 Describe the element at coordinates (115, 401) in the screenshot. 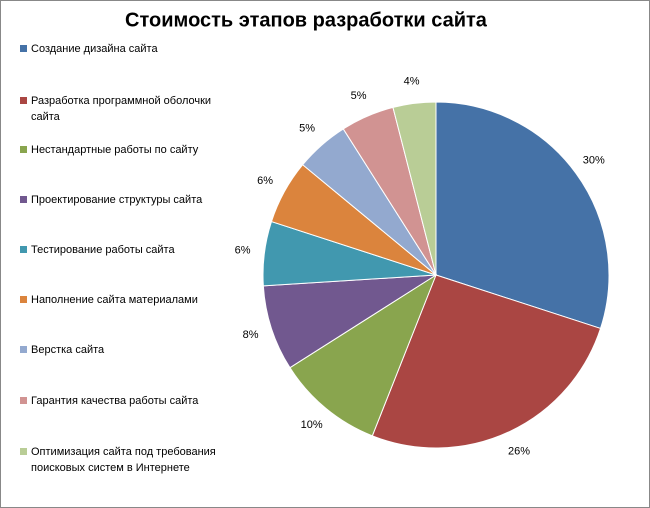

I see `legend-label: Гарантия качества работы сайта` at that location.